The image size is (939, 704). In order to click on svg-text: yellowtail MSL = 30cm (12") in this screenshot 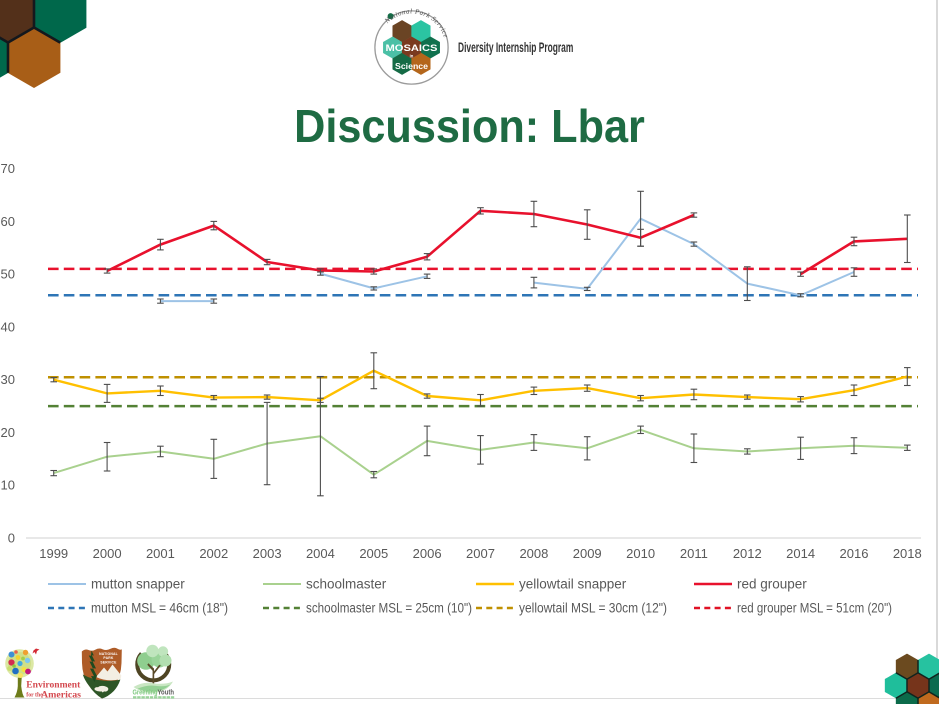, I will do `click(593, 608)`.